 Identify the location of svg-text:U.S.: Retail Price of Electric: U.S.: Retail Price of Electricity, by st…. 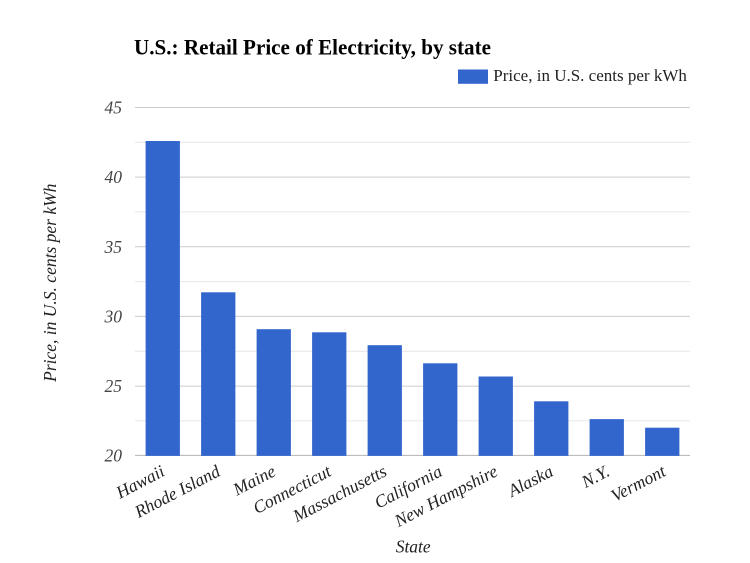
(312, 47).